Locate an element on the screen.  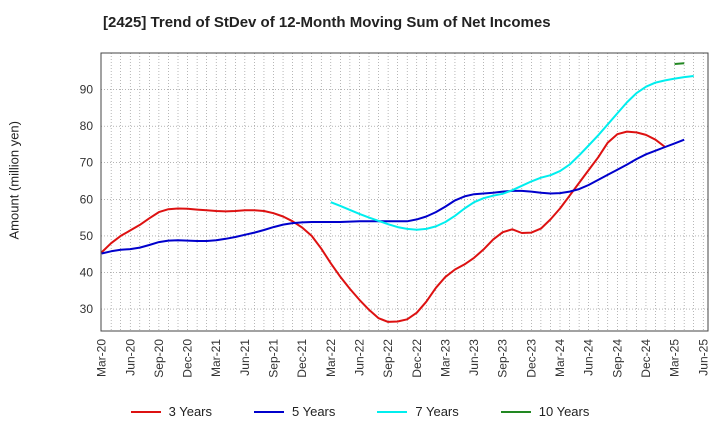
x-tick-label: Sep-23 is located at coordinates (503, 358).